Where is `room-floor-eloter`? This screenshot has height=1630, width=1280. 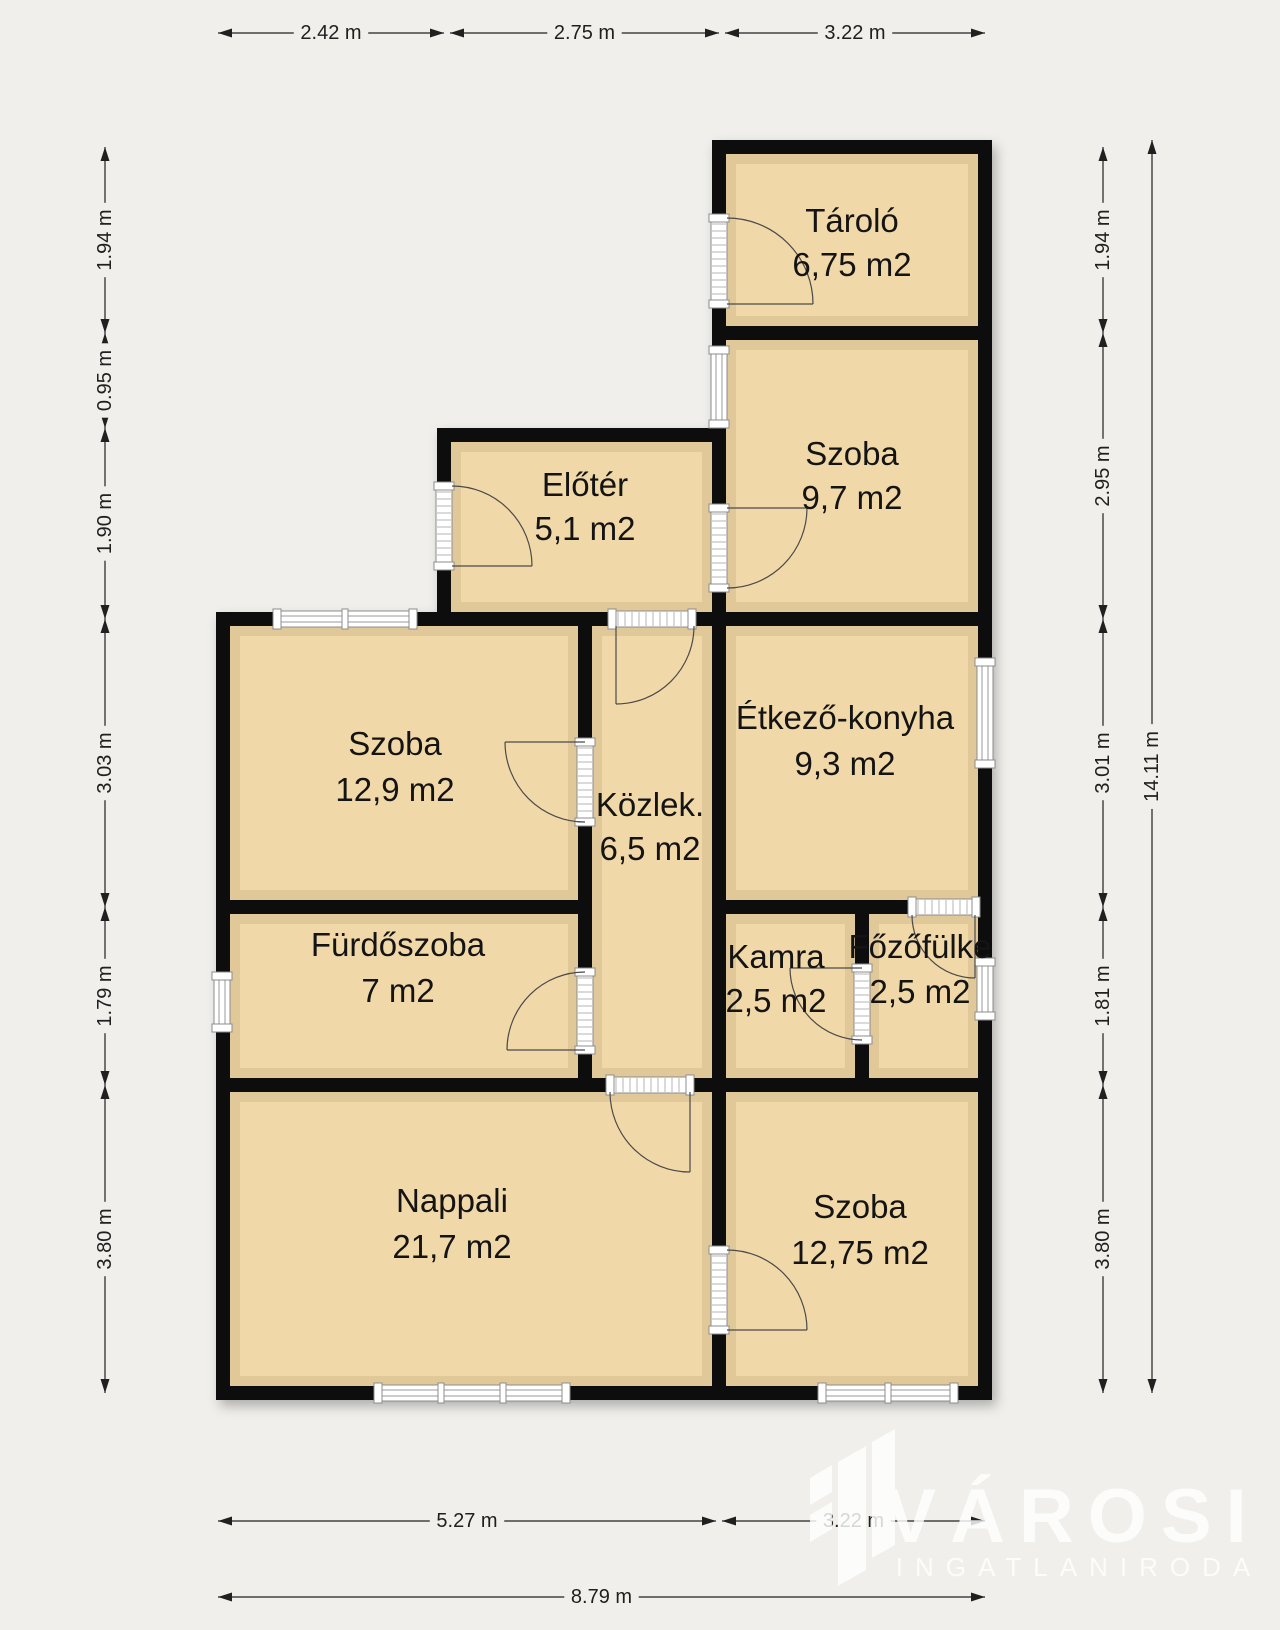 room-floor-eloter is located at coordinates (581, 527).